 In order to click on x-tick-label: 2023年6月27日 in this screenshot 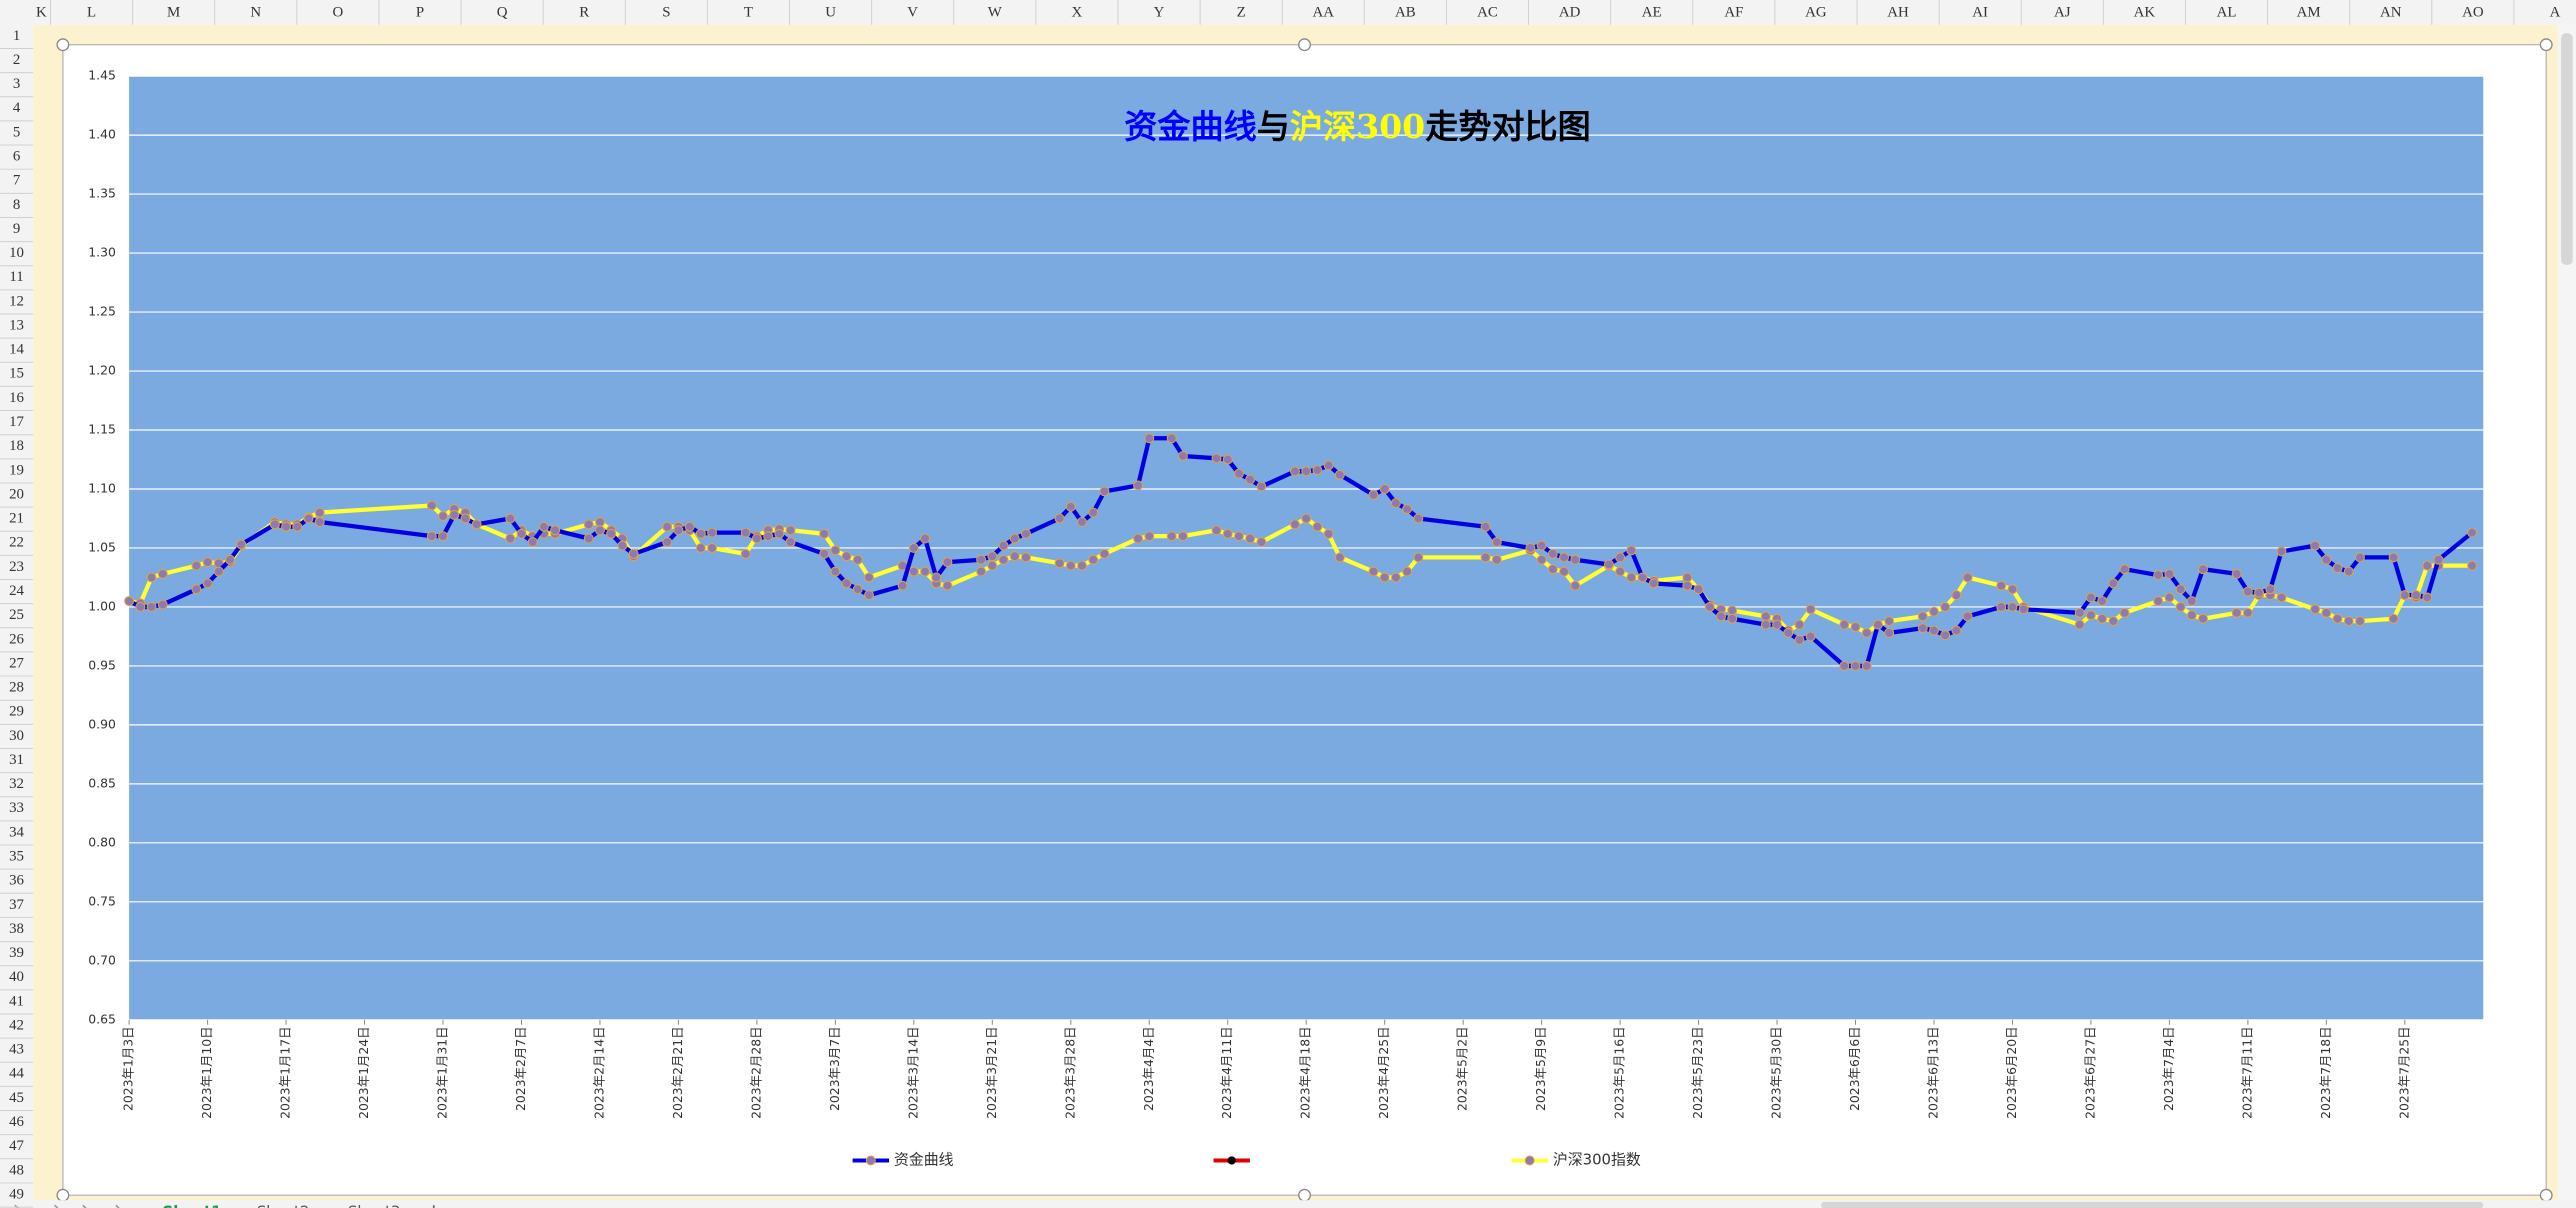, I will do `click(2089, 1072)`.